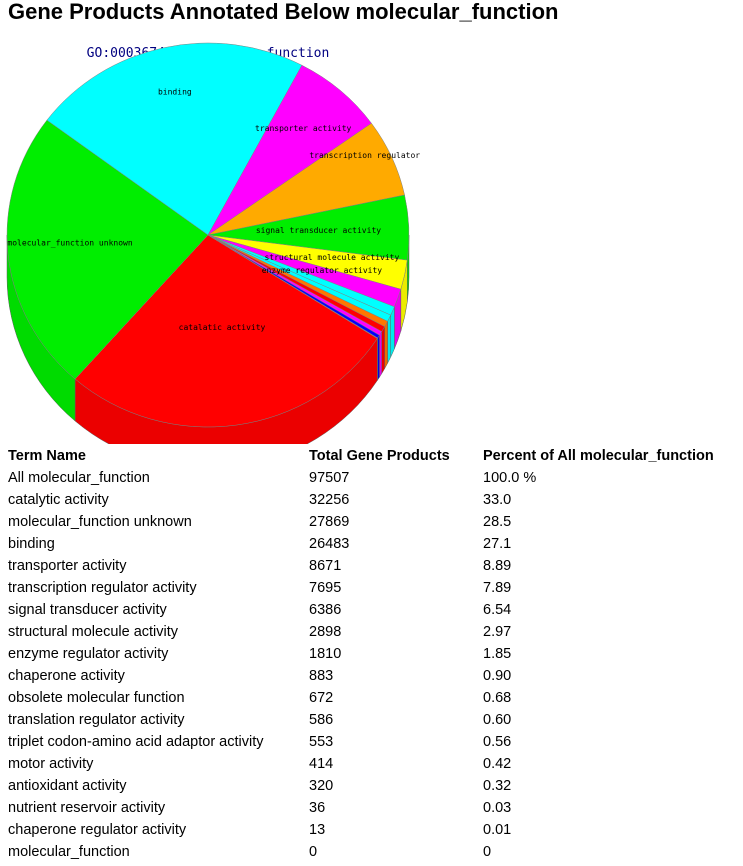 This screenshot has height=866, width=743. I want to click on term-name-cell: chaperone regulator activity, so click(97, 830).